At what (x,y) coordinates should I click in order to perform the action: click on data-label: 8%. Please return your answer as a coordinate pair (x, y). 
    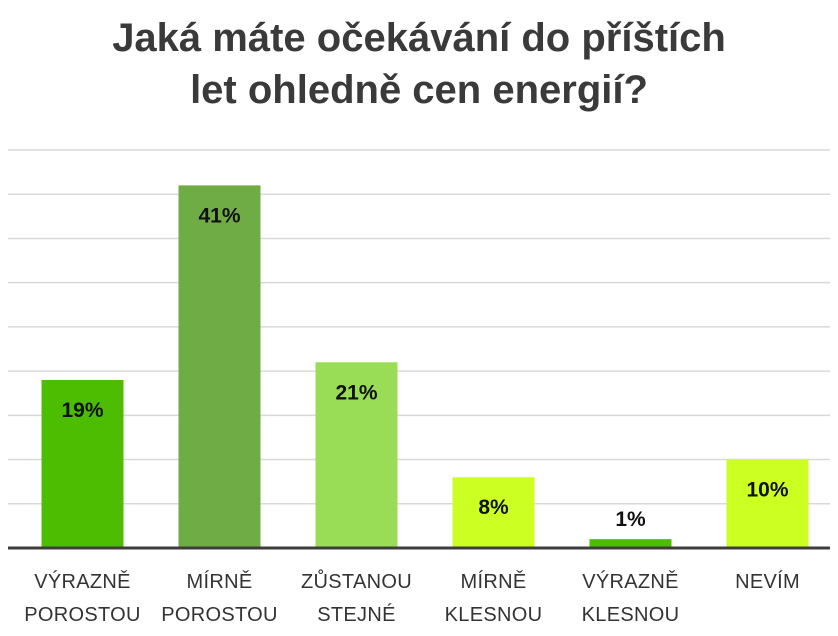
    Looking at the image, I should click on (493, 507).